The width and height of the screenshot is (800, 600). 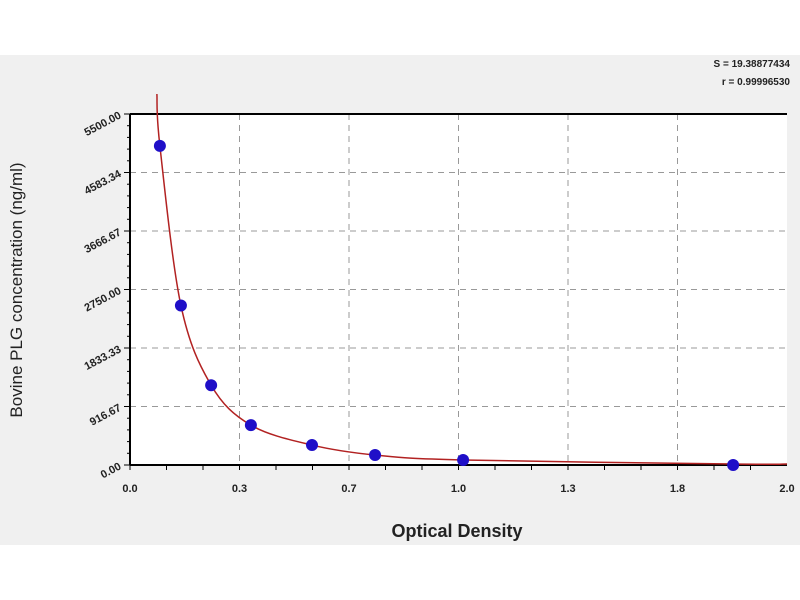 What do you see at coordinates (104, 183) in the screenshot?
I see `y-tick-label: 4583.34` at bounding box center [104, 183].